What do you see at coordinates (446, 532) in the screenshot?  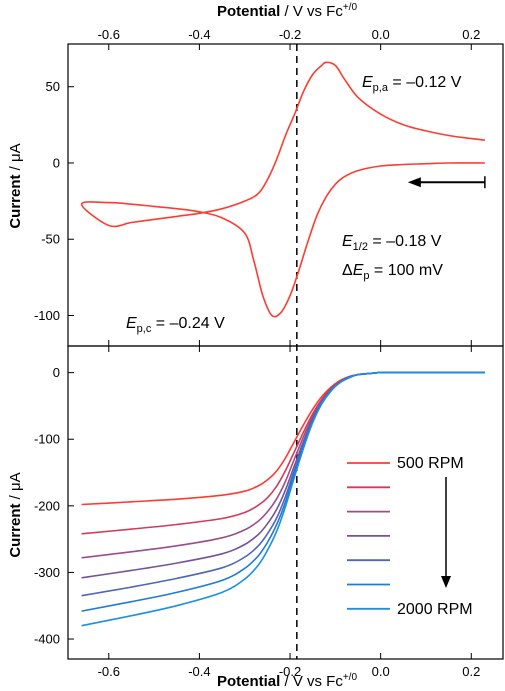 I see `rpm-increase-arrow` at bounding box center [446, 532].